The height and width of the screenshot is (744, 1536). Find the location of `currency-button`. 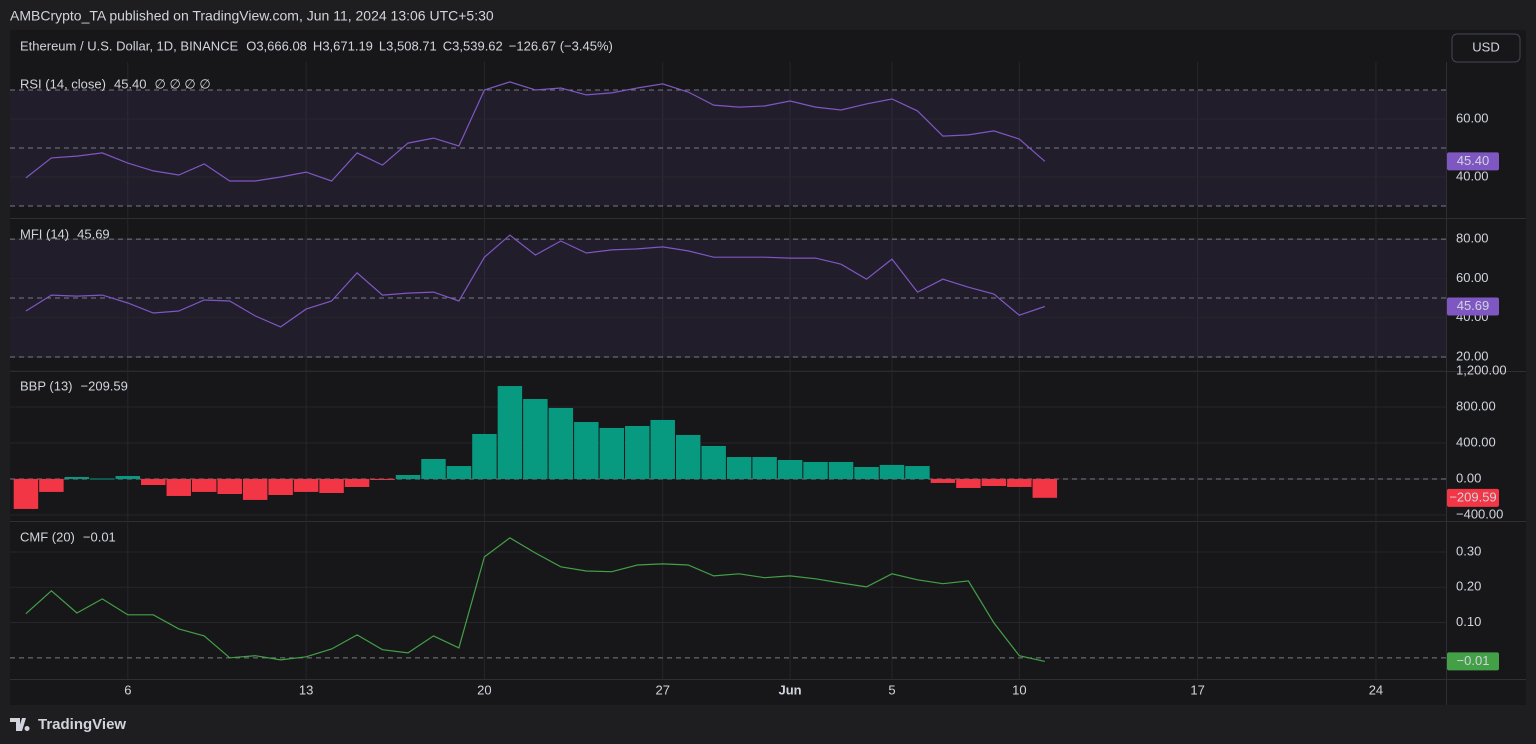

currency-button is located at coordinates (1486, 48).